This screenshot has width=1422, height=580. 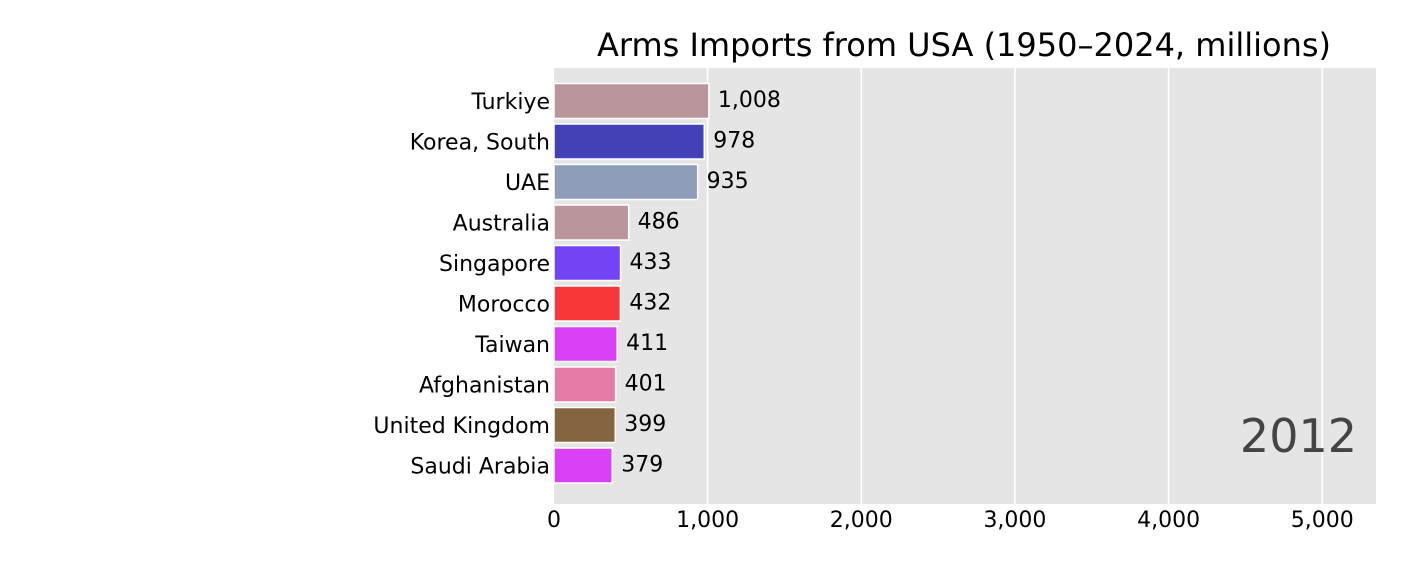 What do you see at coordinates (659, 222) in the screenshot?
I see `value-label: 486` at bounding box center [659, 222].